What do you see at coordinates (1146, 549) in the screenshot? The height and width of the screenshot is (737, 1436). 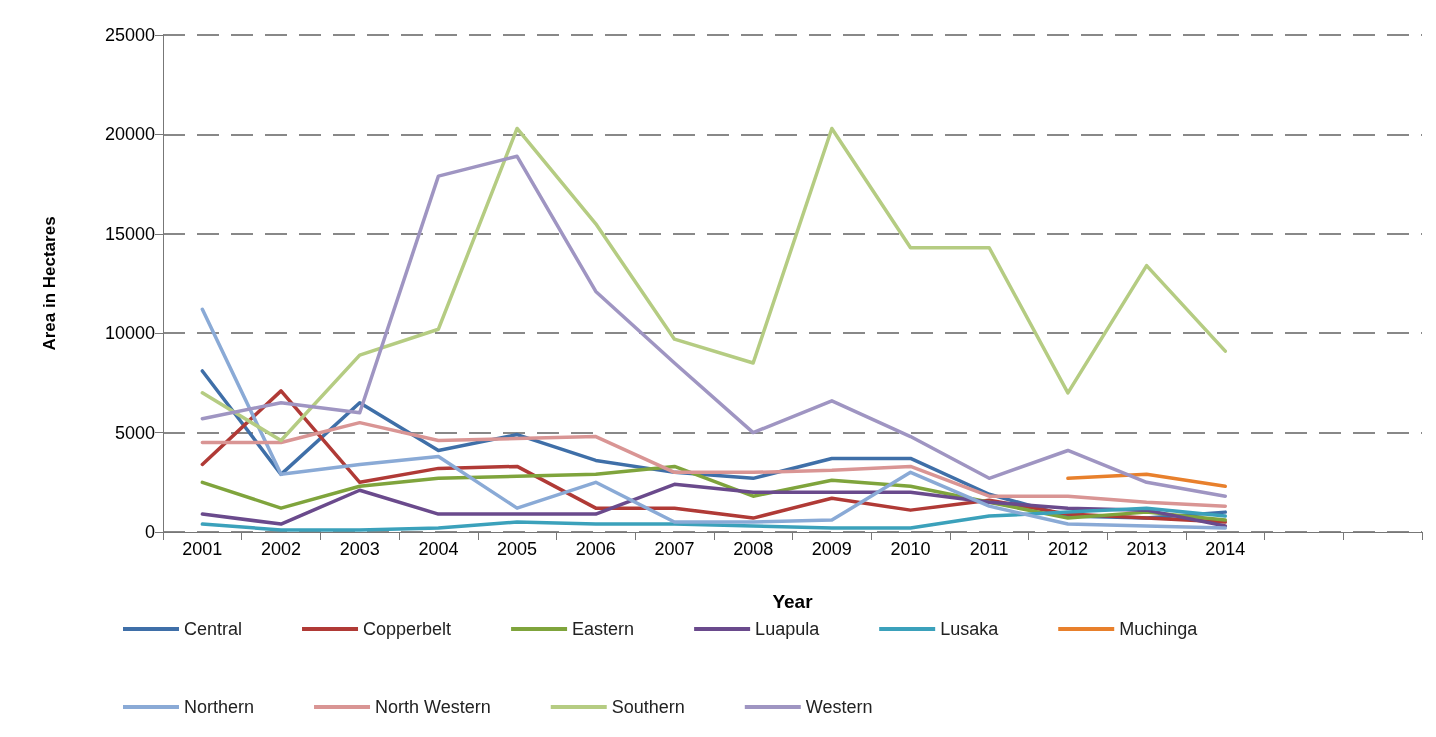 I see `x-tick-label: 2013` at bounding box center [1146, 549].